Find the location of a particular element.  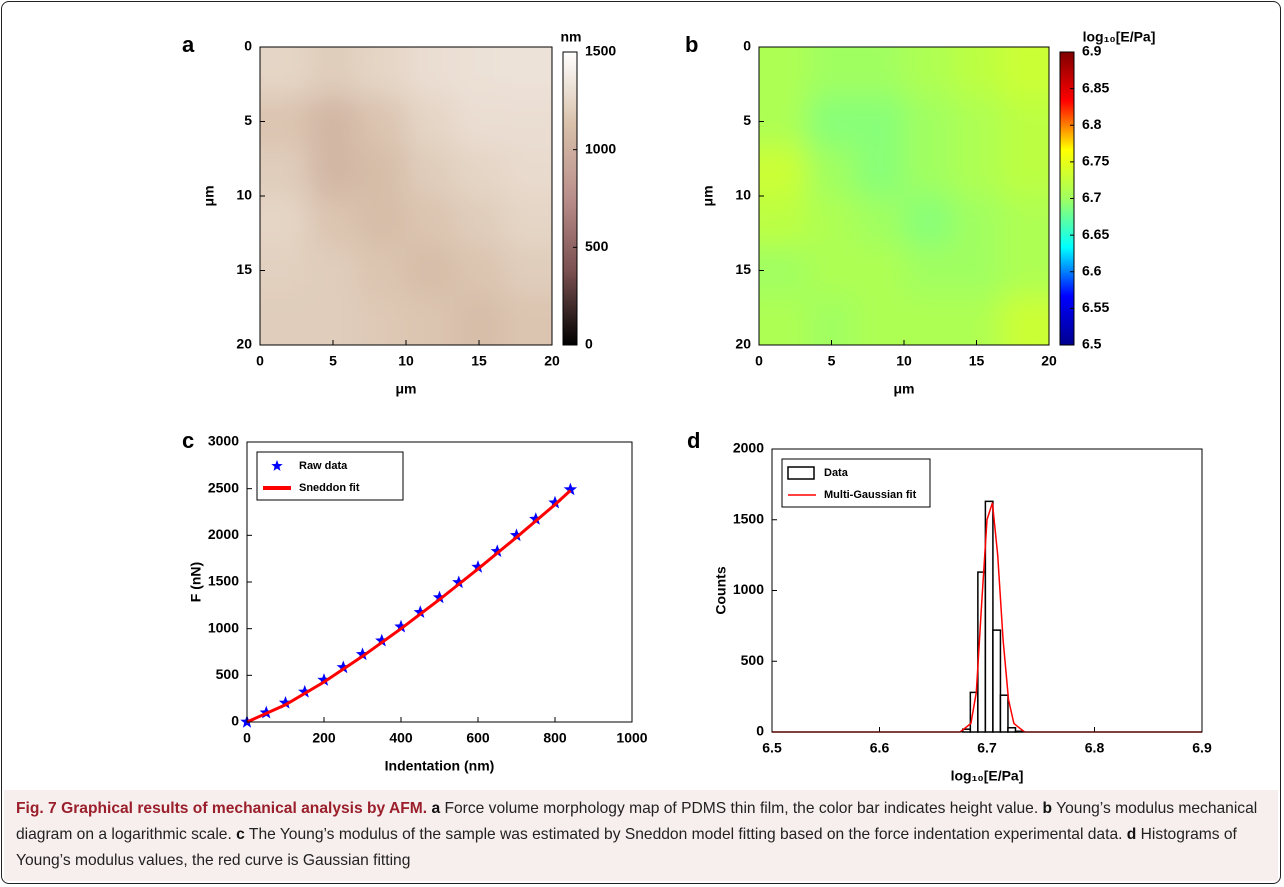

y-tick-label: 20 is located at coordinates (244, 344).